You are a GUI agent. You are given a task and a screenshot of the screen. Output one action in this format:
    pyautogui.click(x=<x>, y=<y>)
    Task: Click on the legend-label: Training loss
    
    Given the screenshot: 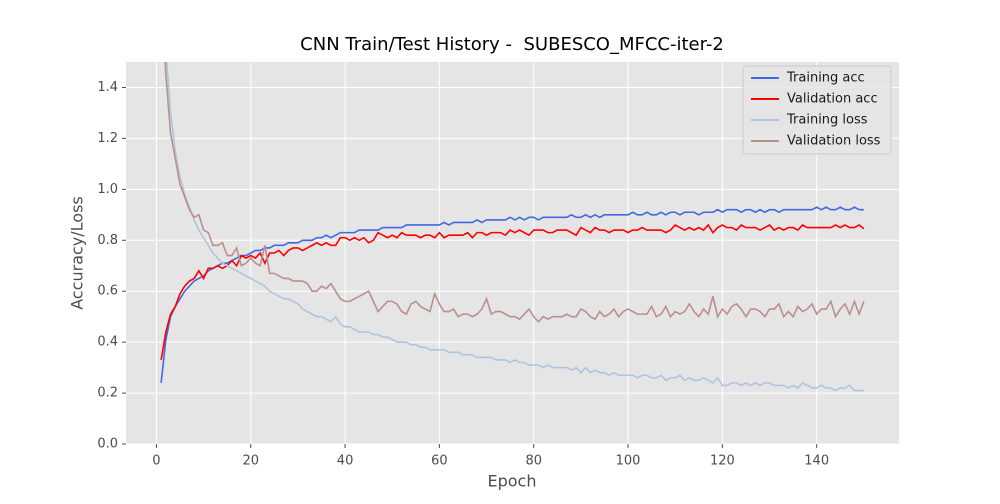 What is the action you would take?
    pyautogui.click(x=827, y=120)
    